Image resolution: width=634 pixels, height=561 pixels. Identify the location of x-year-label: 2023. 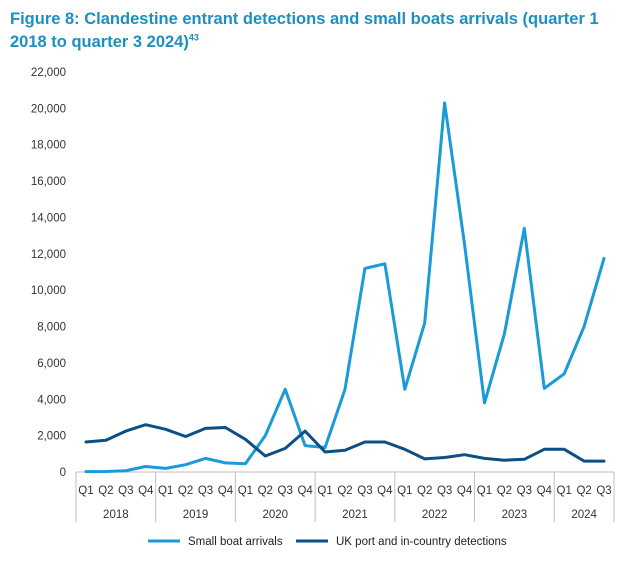
(515, 515).